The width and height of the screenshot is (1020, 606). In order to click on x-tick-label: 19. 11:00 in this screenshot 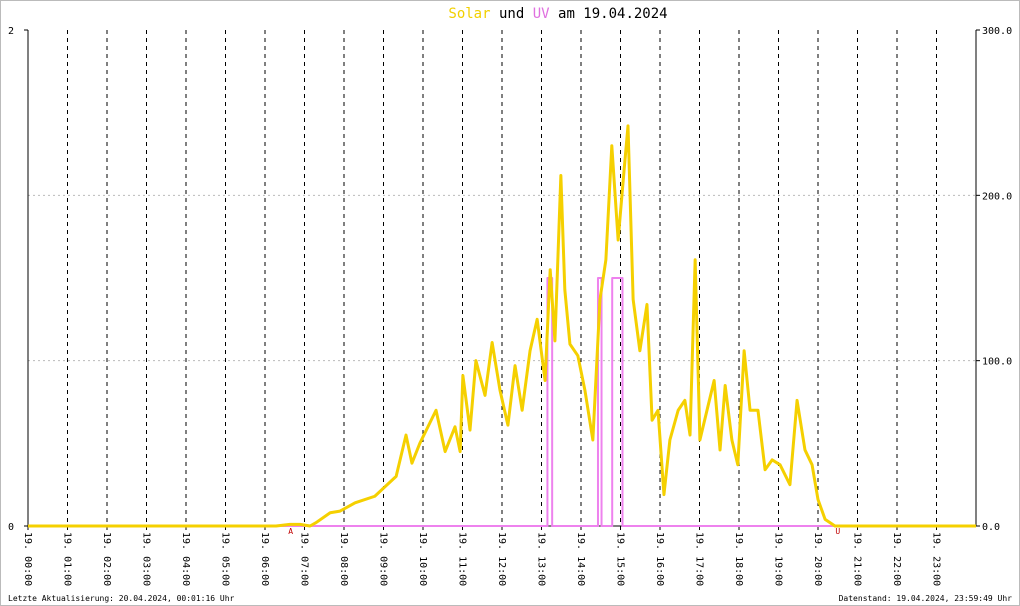, I will do `click(462, 559)`.